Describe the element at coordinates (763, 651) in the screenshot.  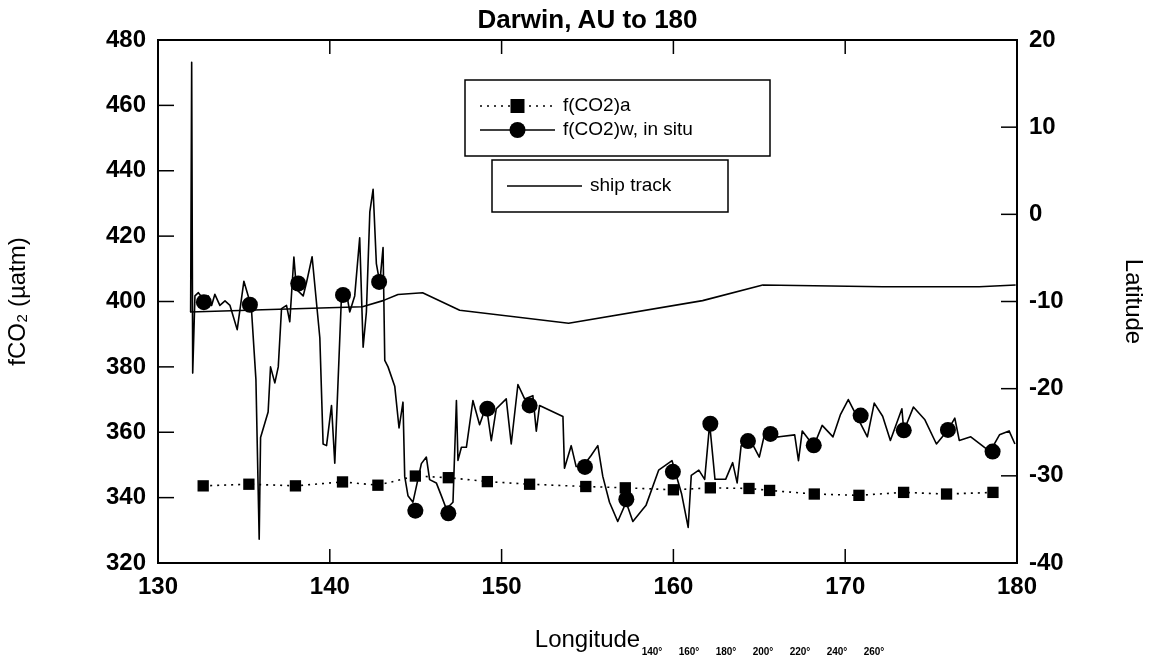
I see `text: 200°` at that location.